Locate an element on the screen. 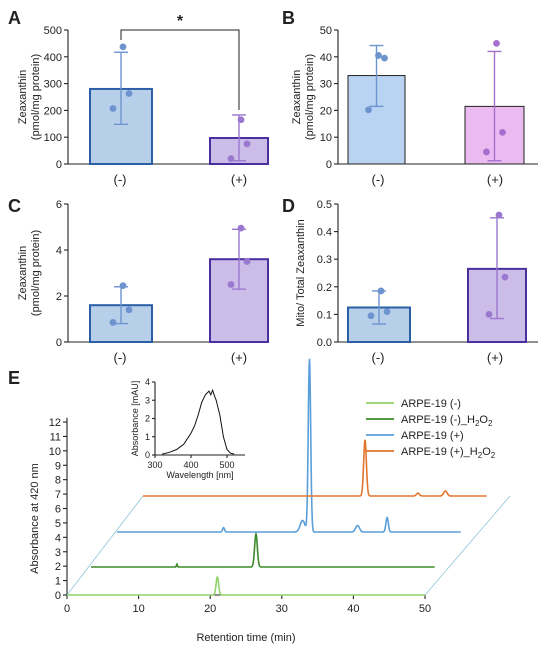 This screenshot has width=550, height=656. legend-label: ARPE-19 (+)_H2O2 is located at coordinates (448, 453).